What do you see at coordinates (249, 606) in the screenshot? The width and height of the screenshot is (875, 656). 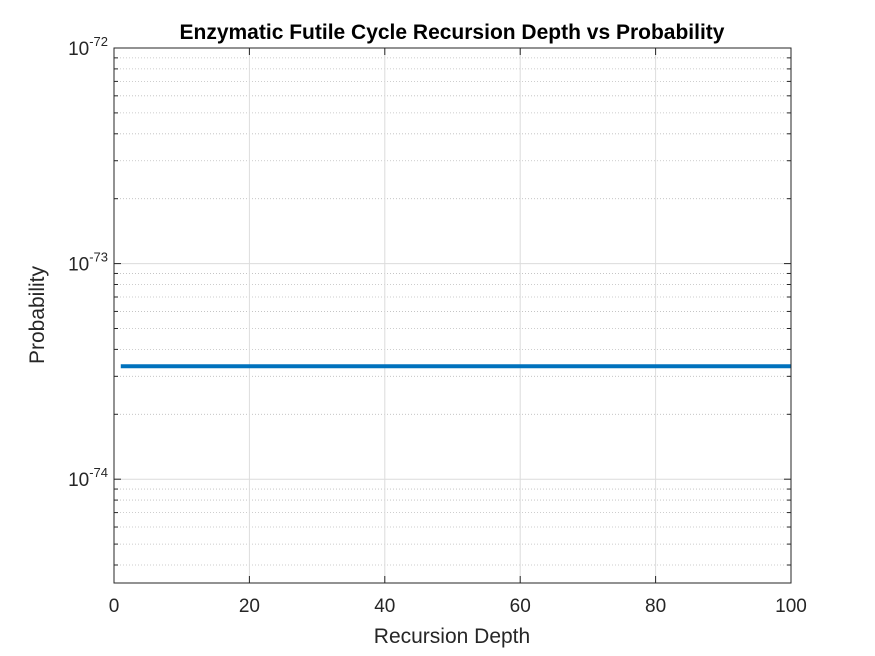 I see `x-tick-label: 20` at bounding box center [249, 606].